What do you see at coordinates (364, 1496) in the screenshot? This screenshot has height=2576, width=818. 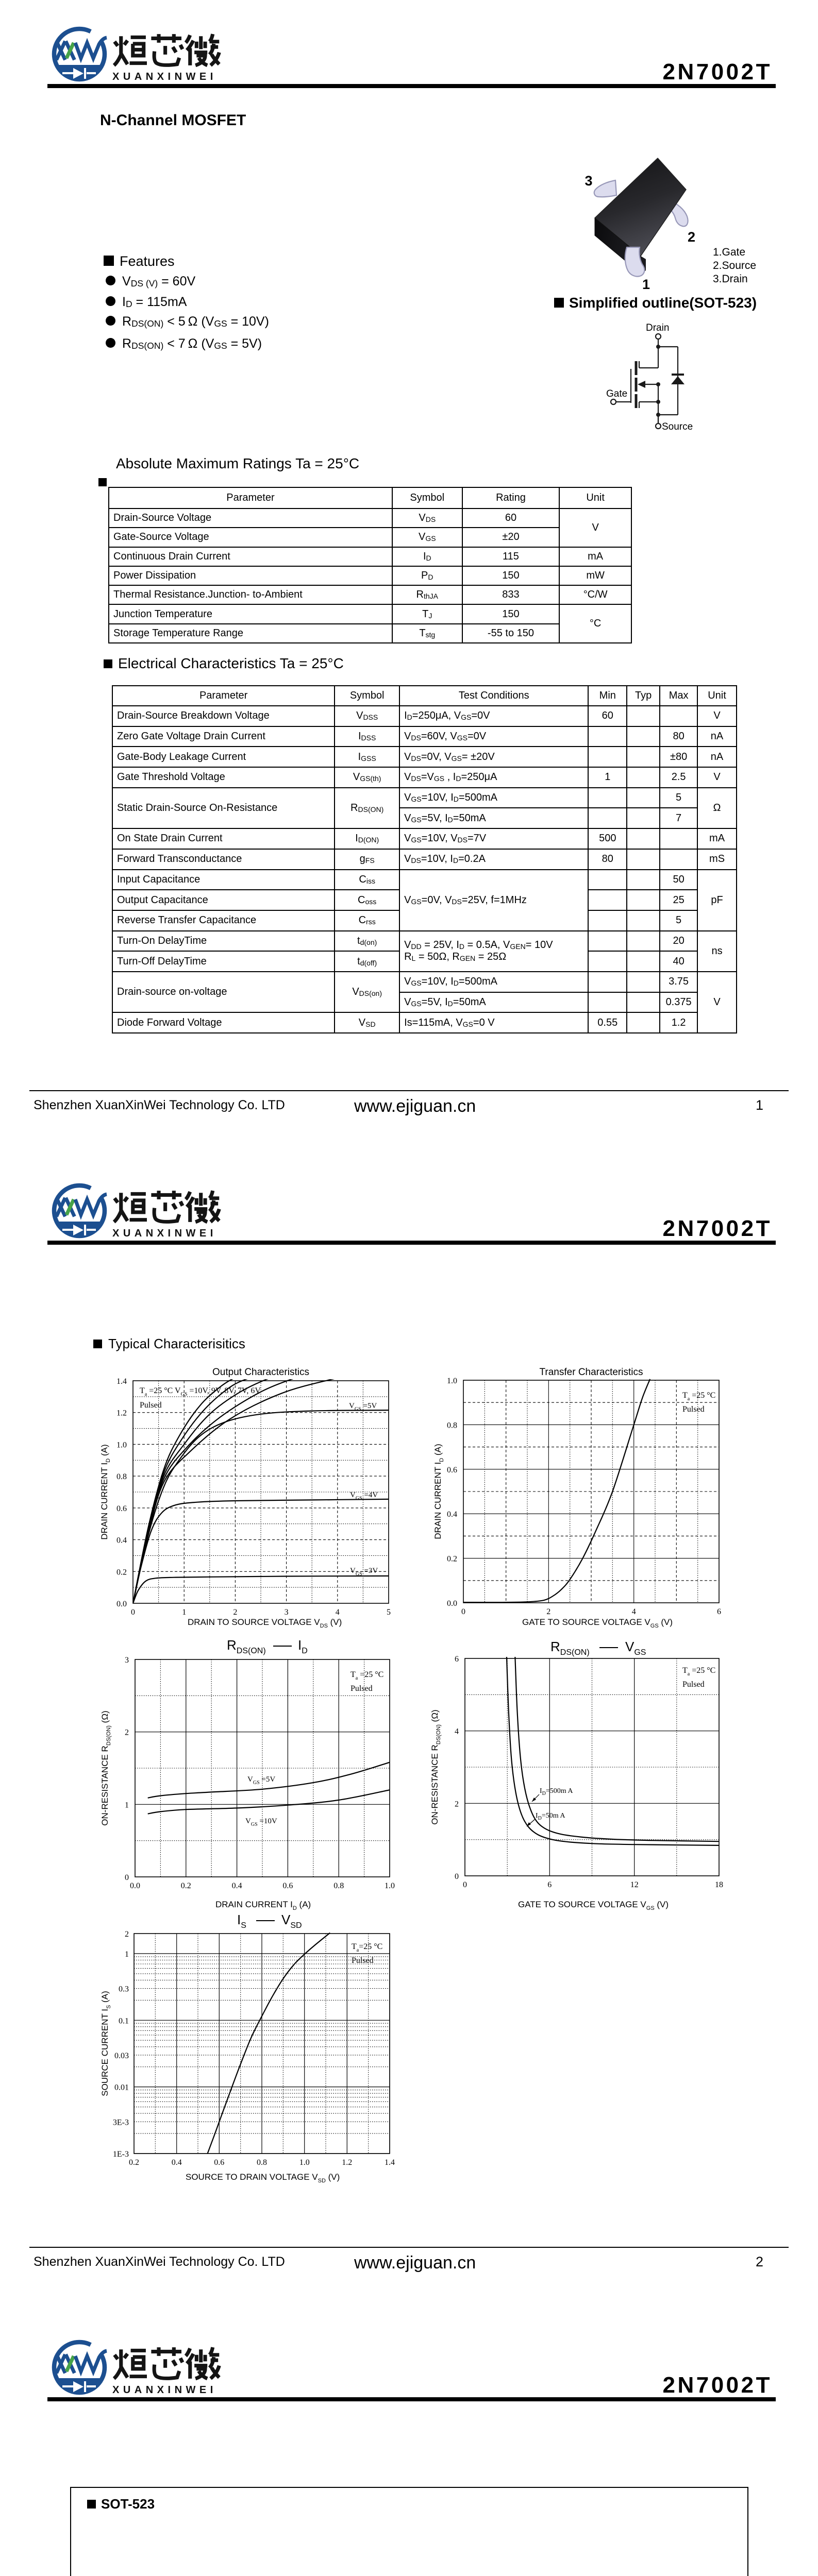 I see `svg-text: VGS​ =4V` at bounding box center [364, 1496].